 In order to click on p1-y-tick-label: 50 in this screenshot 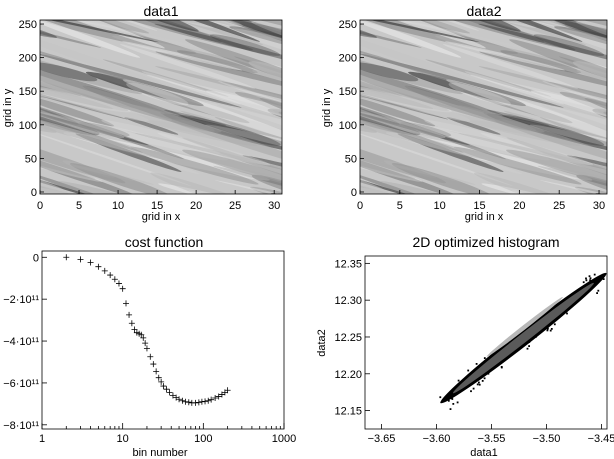, I will do `click(31, 159)`.